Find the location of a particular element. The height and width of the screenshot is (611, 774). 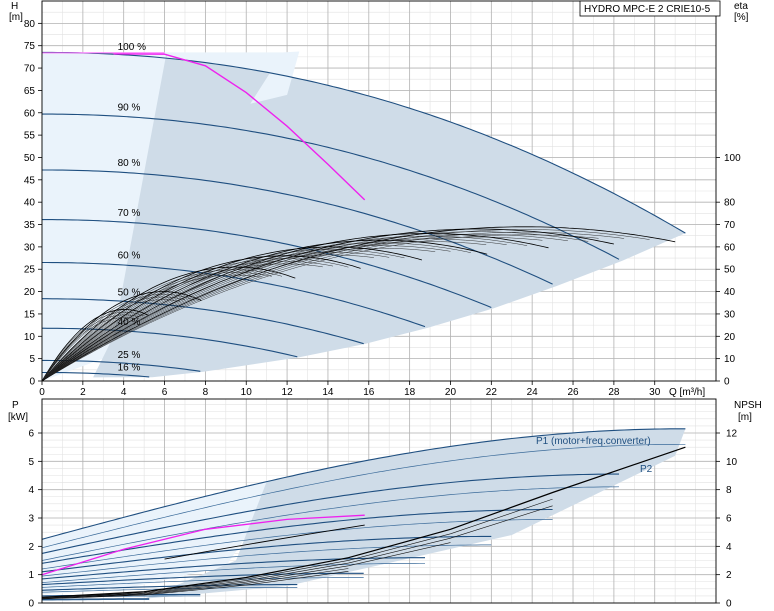

y-right-label-top: eta is located at coordinates (741, 6).